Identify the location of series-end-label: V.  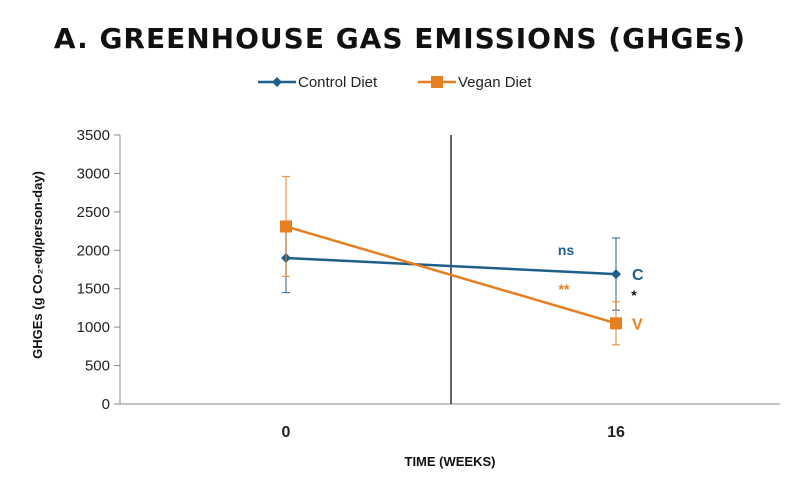
(637, 324).